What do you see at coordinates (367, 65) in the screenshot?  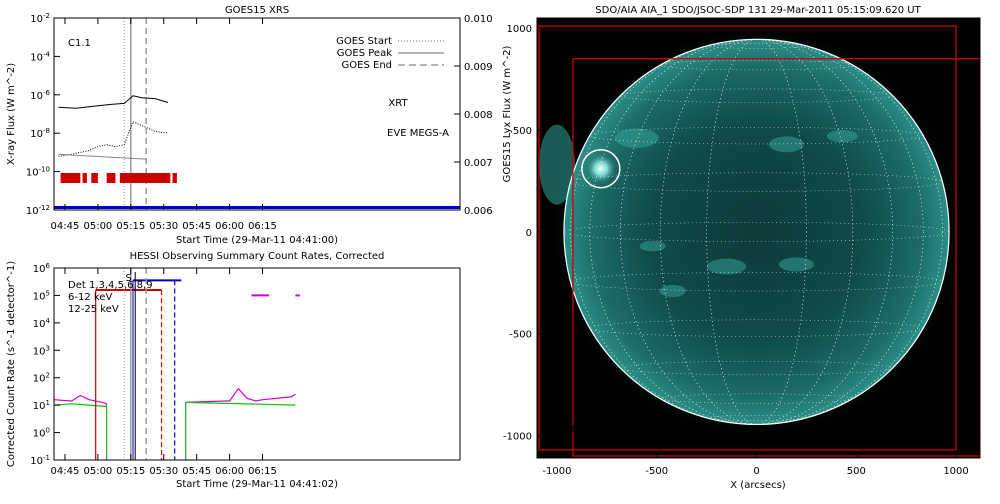 I see `goes-legend-label: GOES End` at bounding box center [367, 65].